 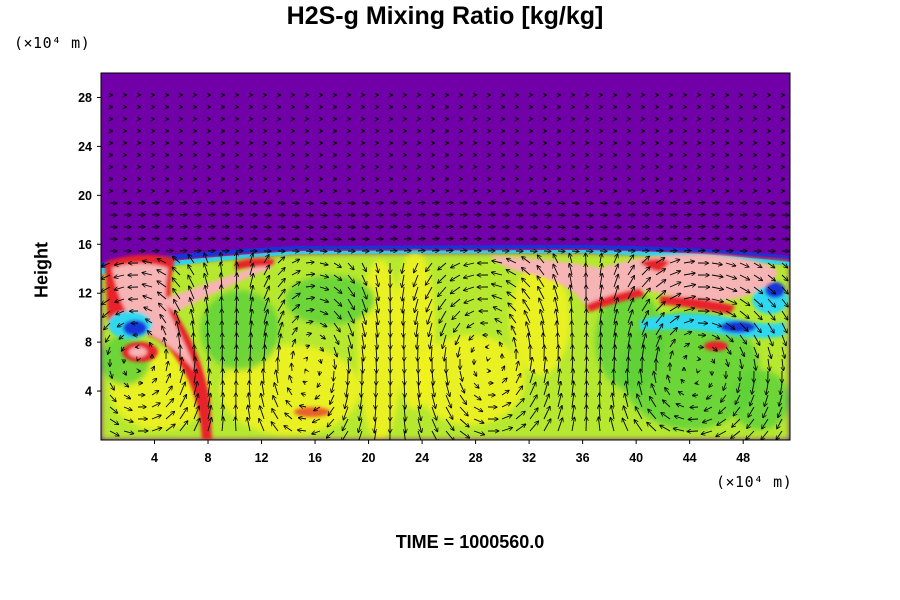 What do you see at coordinates (85, 98) in the screenshot?
I see `y-tick-label: 28` at bounding box center [85, 98].